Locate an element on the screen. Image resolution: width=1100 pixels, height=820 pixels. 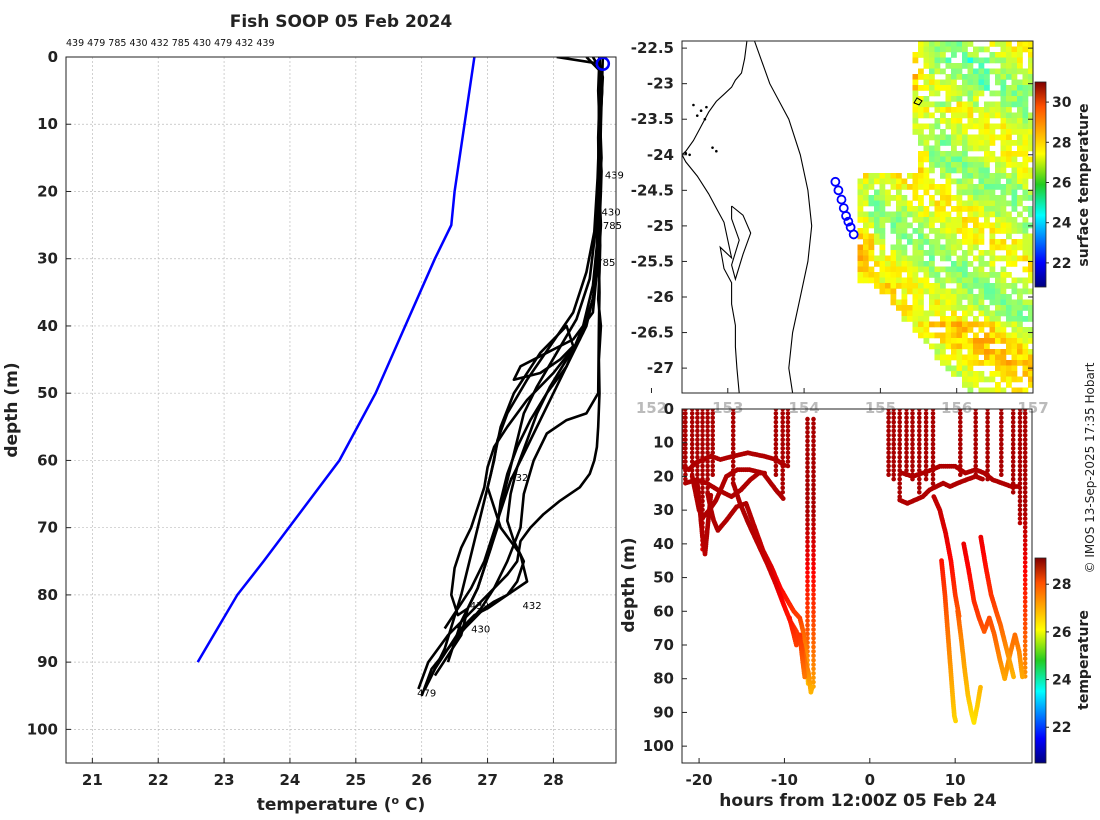
time-depth-xtick-label: -20 is located at coordinates (699, 780).